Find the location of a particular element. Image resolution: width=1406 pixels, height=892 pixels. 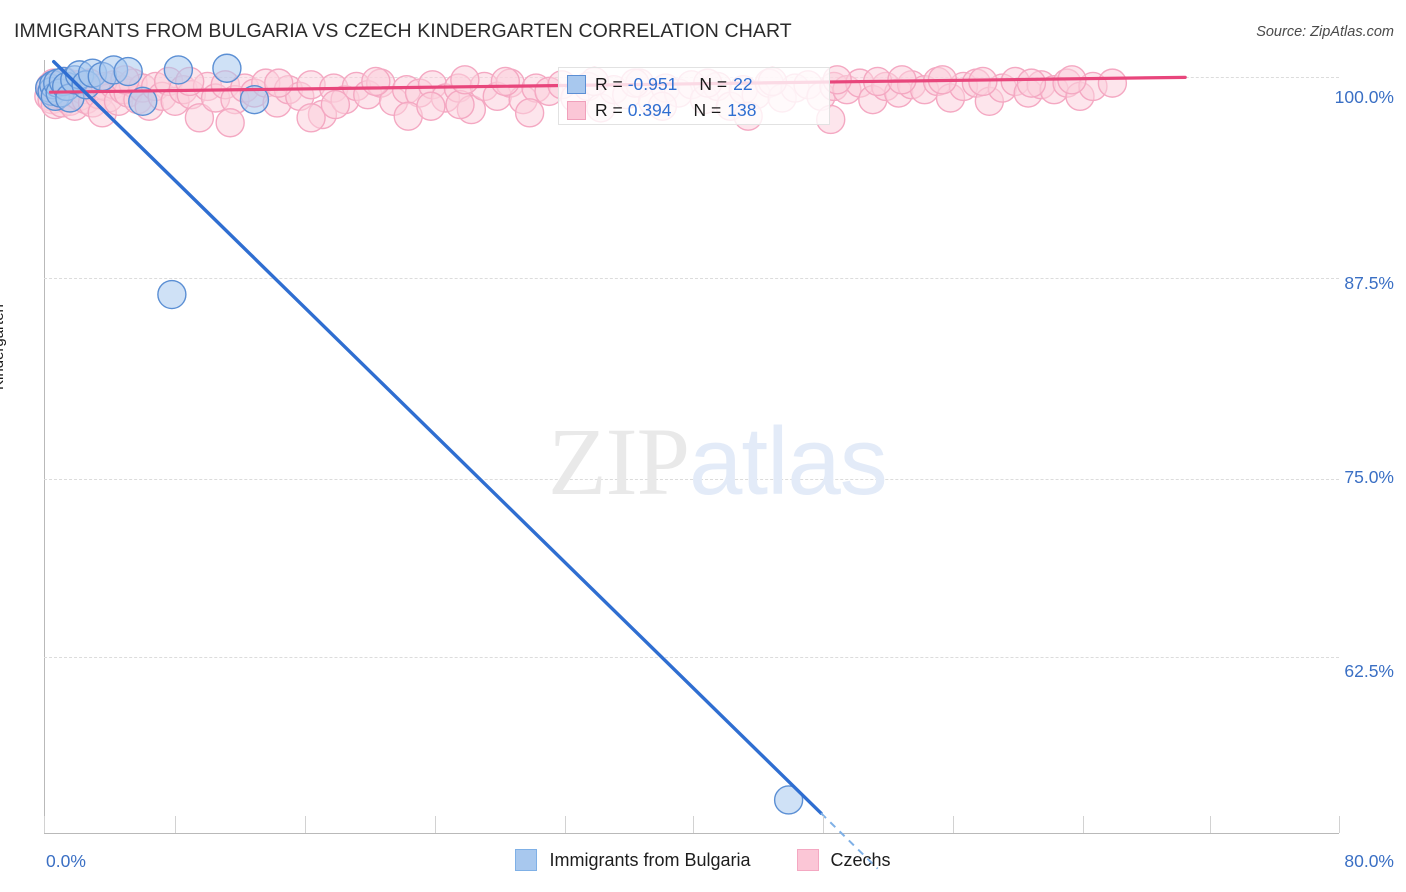

r-value-bulgaria: -0.951 is located at coordinates (652, 83).